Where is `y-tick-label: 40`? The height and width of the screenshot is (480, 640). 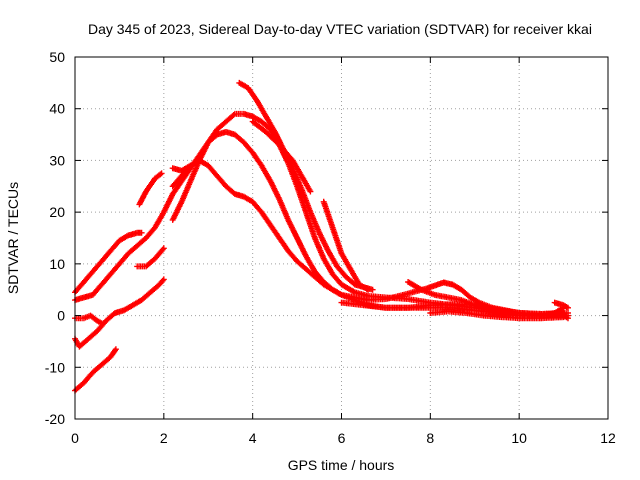
y-tick-label: 40 is located at coordinates (57, 109).